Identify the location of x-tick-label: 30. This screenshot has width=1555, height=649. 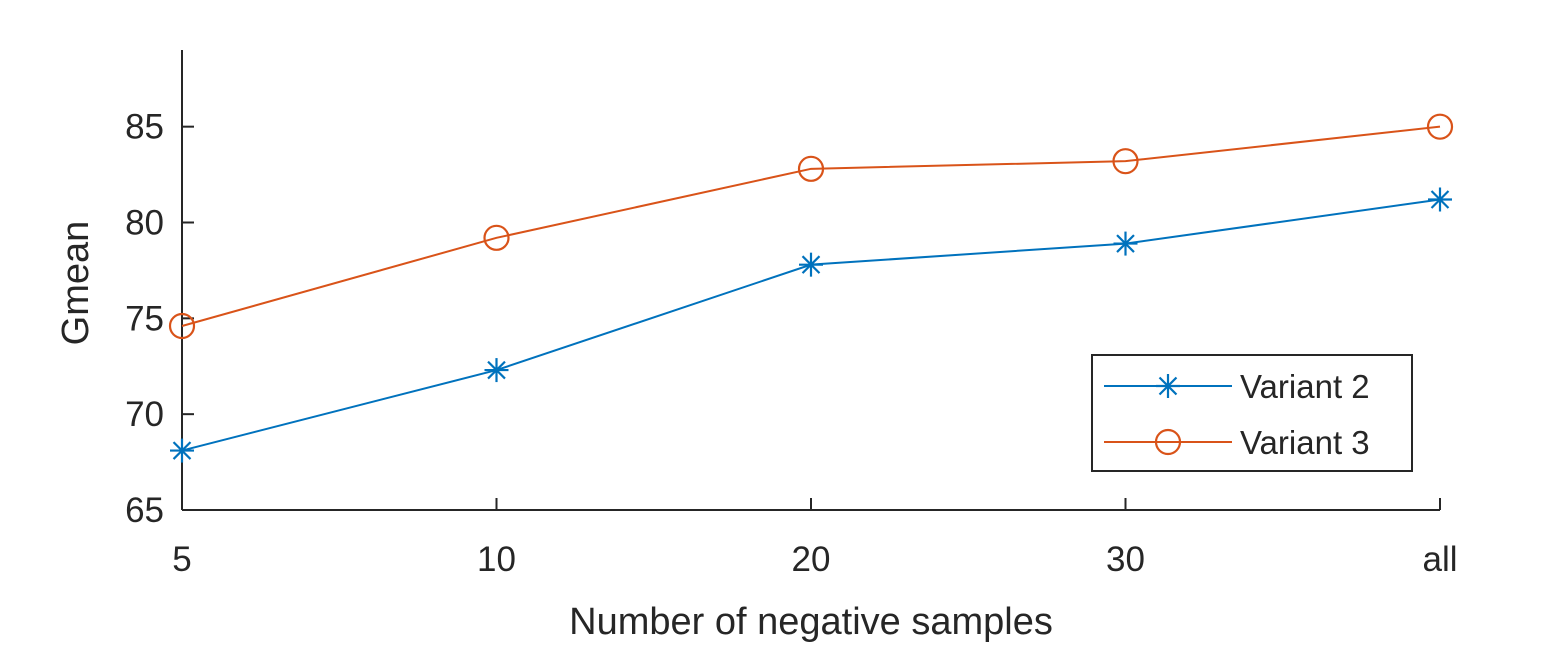
(1125, 559).